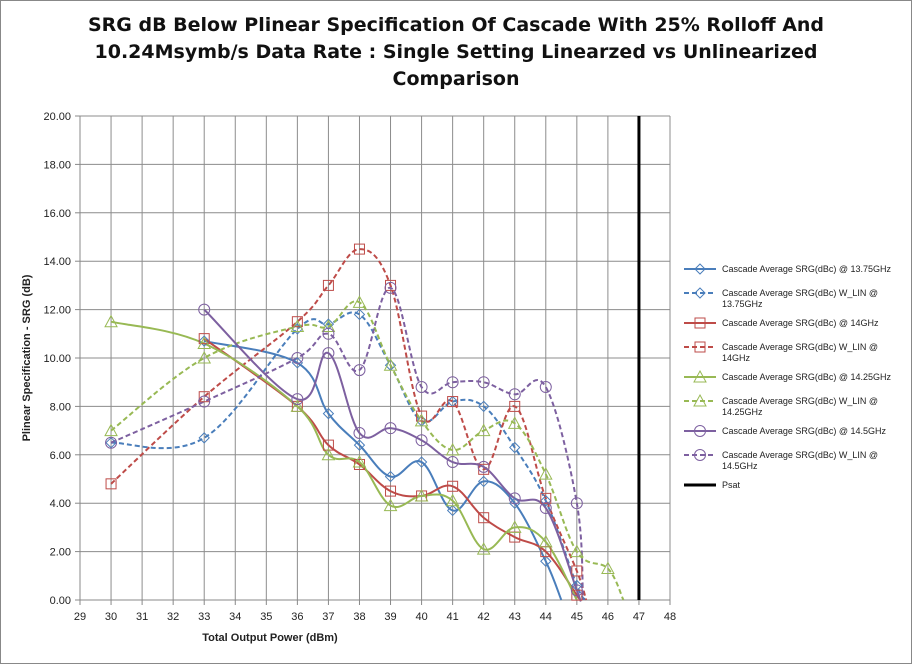  Describe the element at coordinates (80, 617) in the screenshot. I see `x-tick-label: 29` at that location.